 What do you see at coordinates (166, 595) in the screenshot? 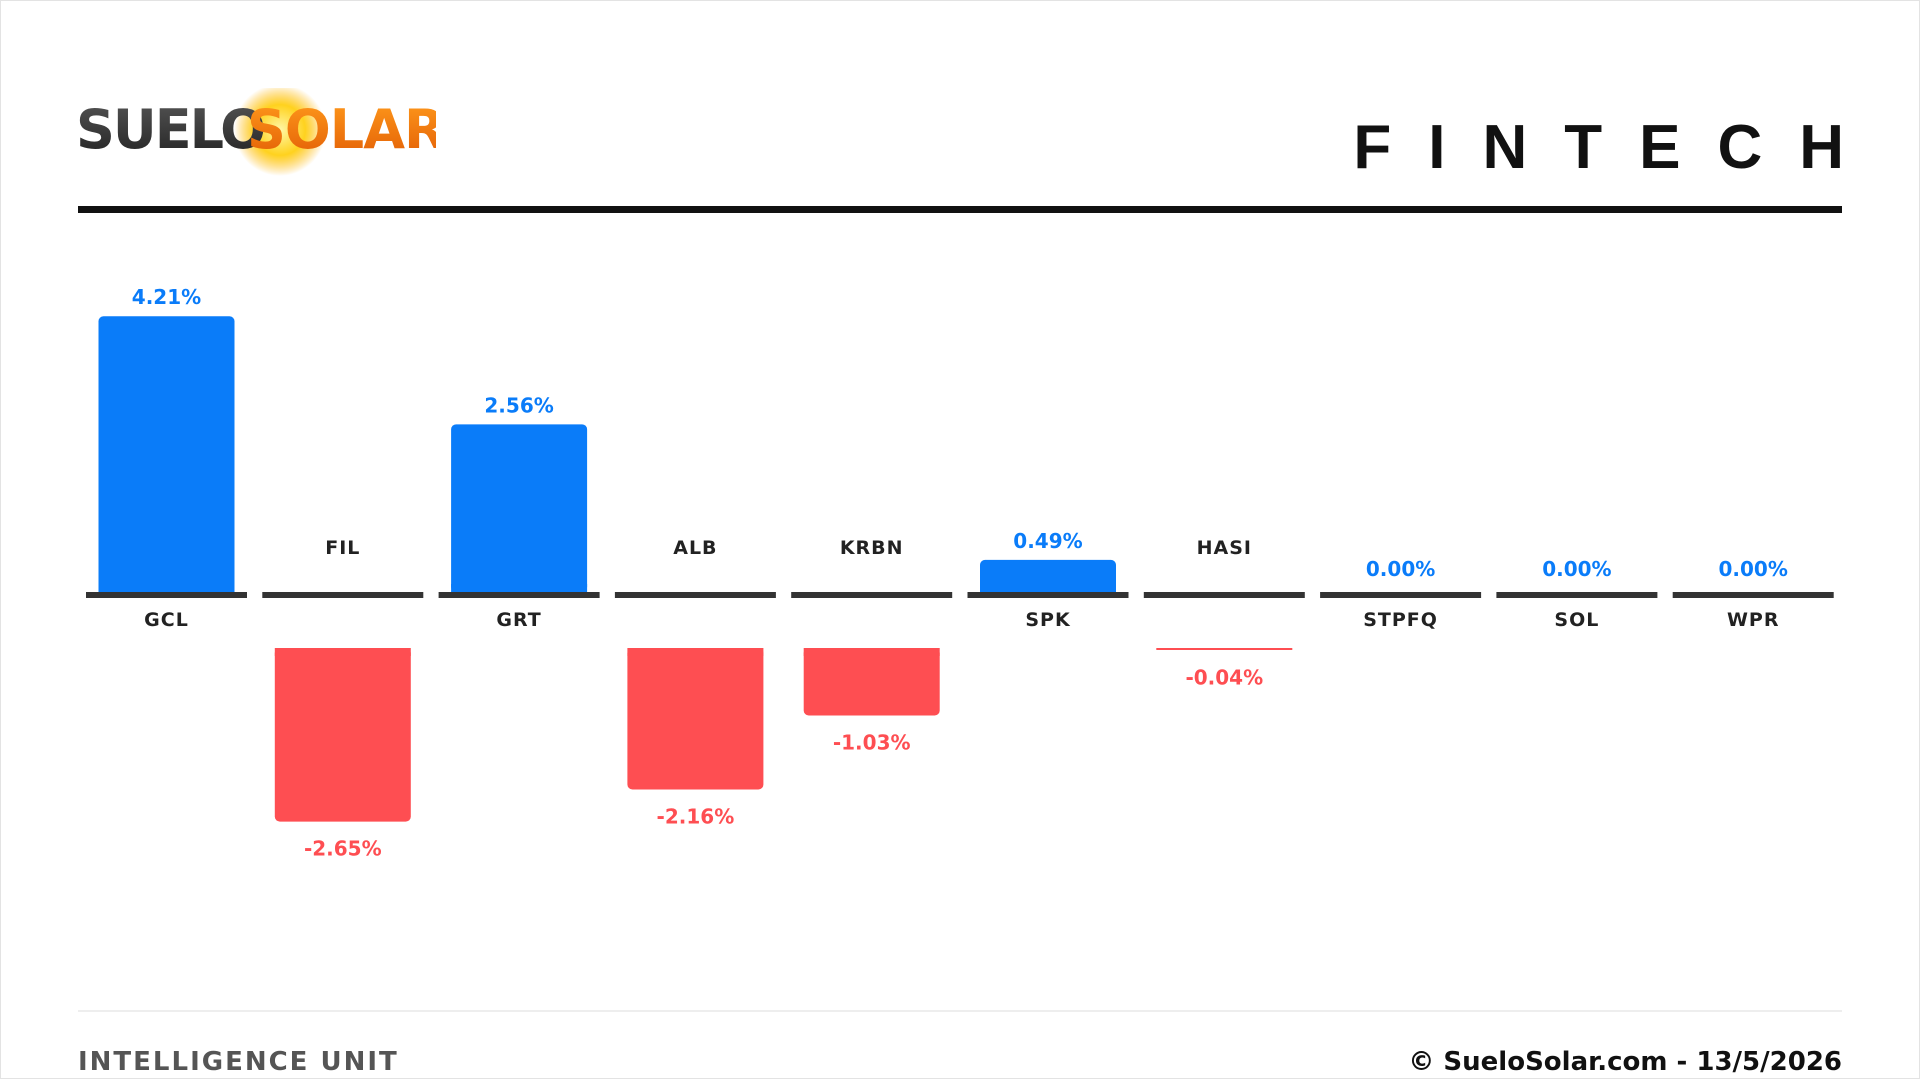
I see `baseline-gcl` at bounding box center [166, 595].